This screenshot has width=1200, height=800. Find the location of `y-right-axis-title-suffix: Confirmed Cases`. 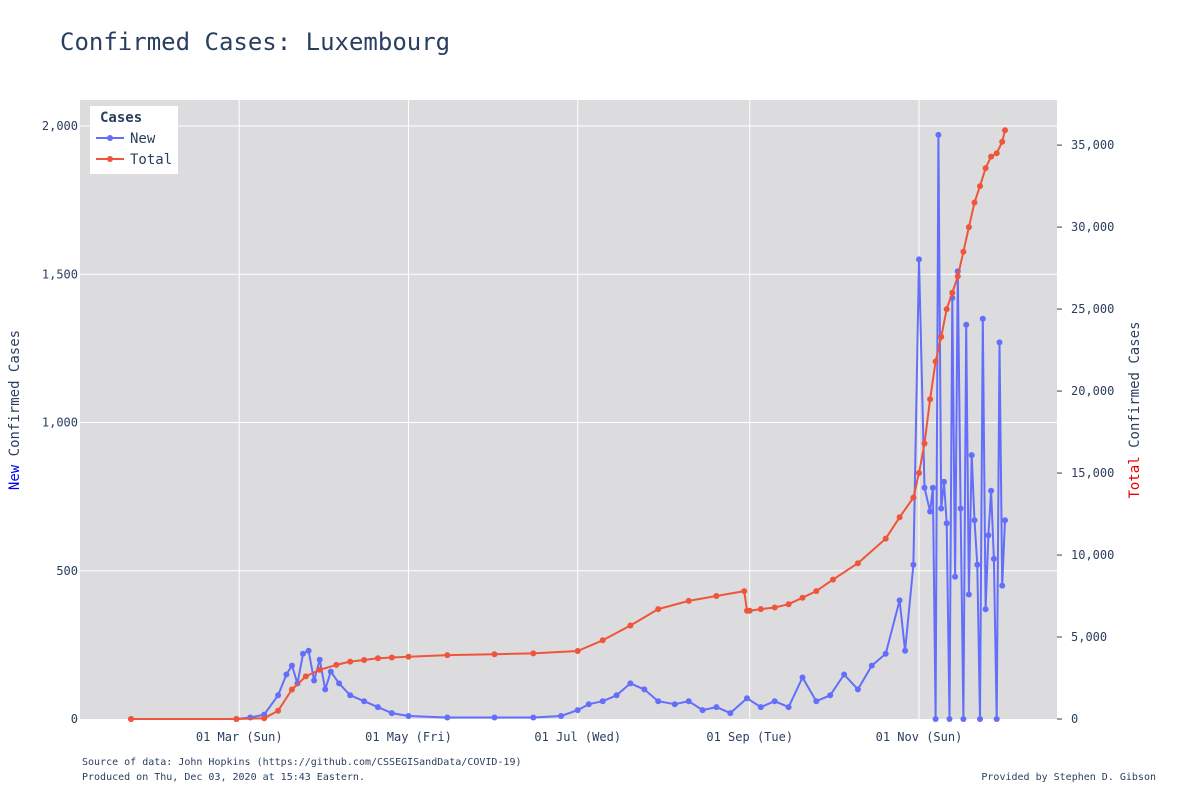

y-right-axis-title-suffix: Confirmed Cases is located at coordinates (1135, 388).